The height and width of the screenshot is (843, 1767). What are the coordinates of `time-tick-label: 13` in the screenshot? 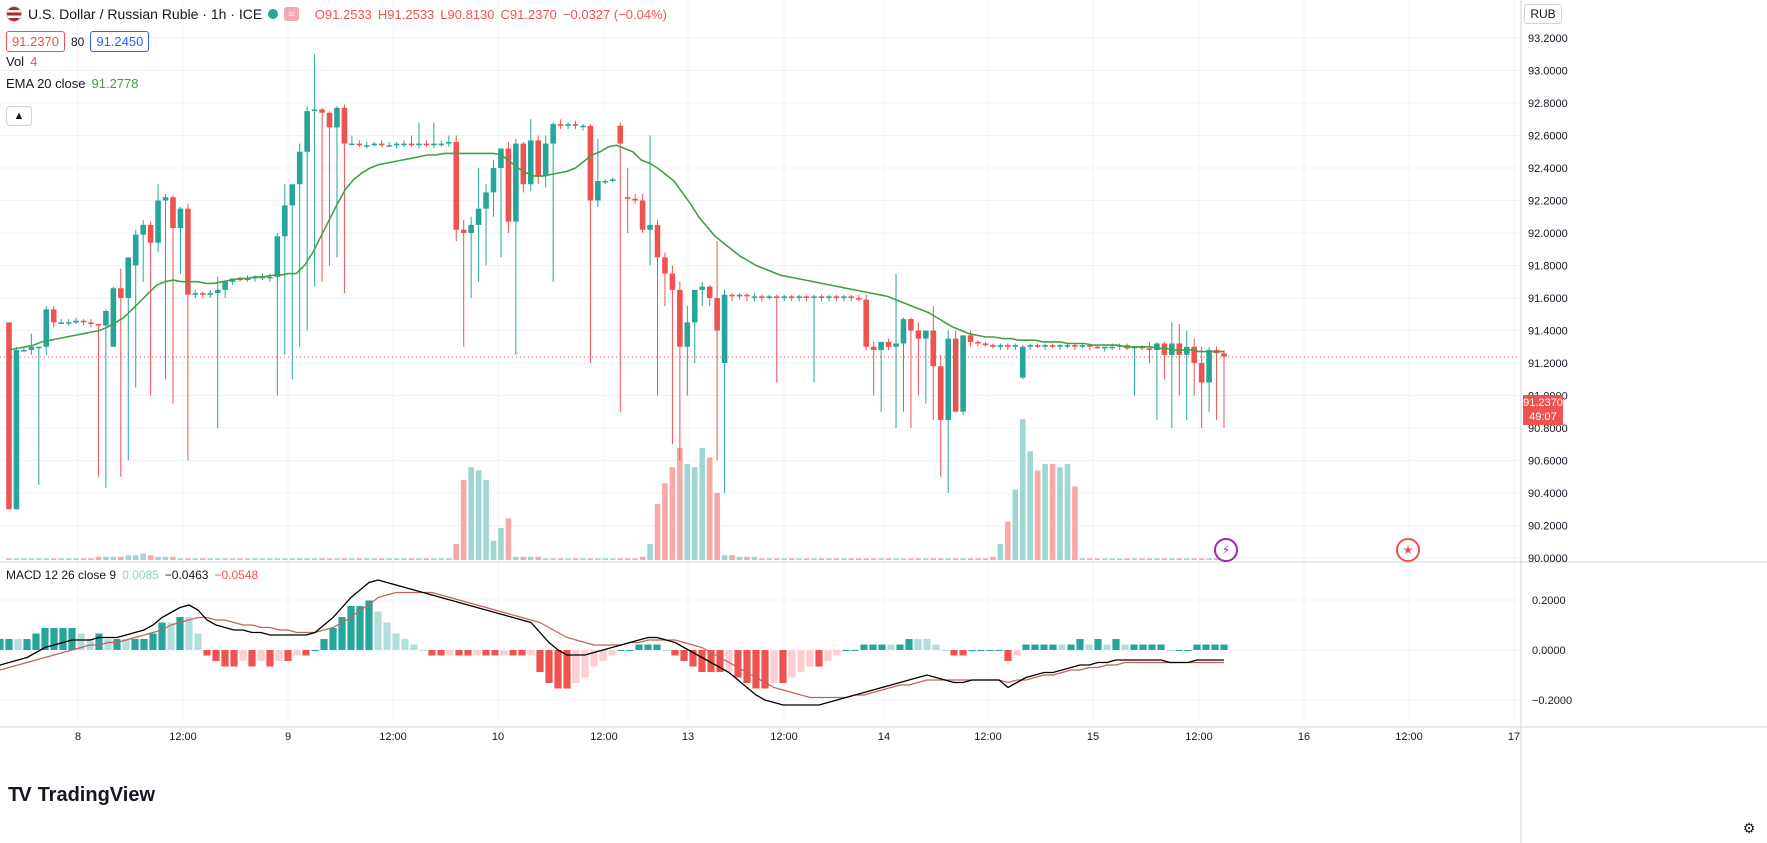 It's located at (688, 737).